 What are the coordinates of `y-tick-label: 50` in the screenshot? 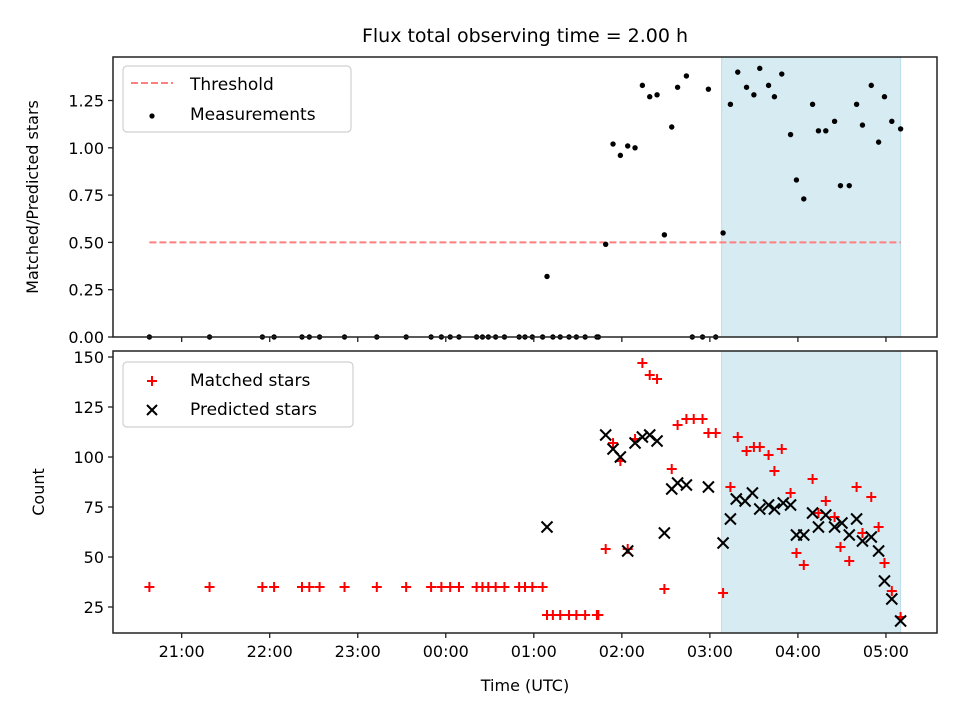 It's located at (94, 557).